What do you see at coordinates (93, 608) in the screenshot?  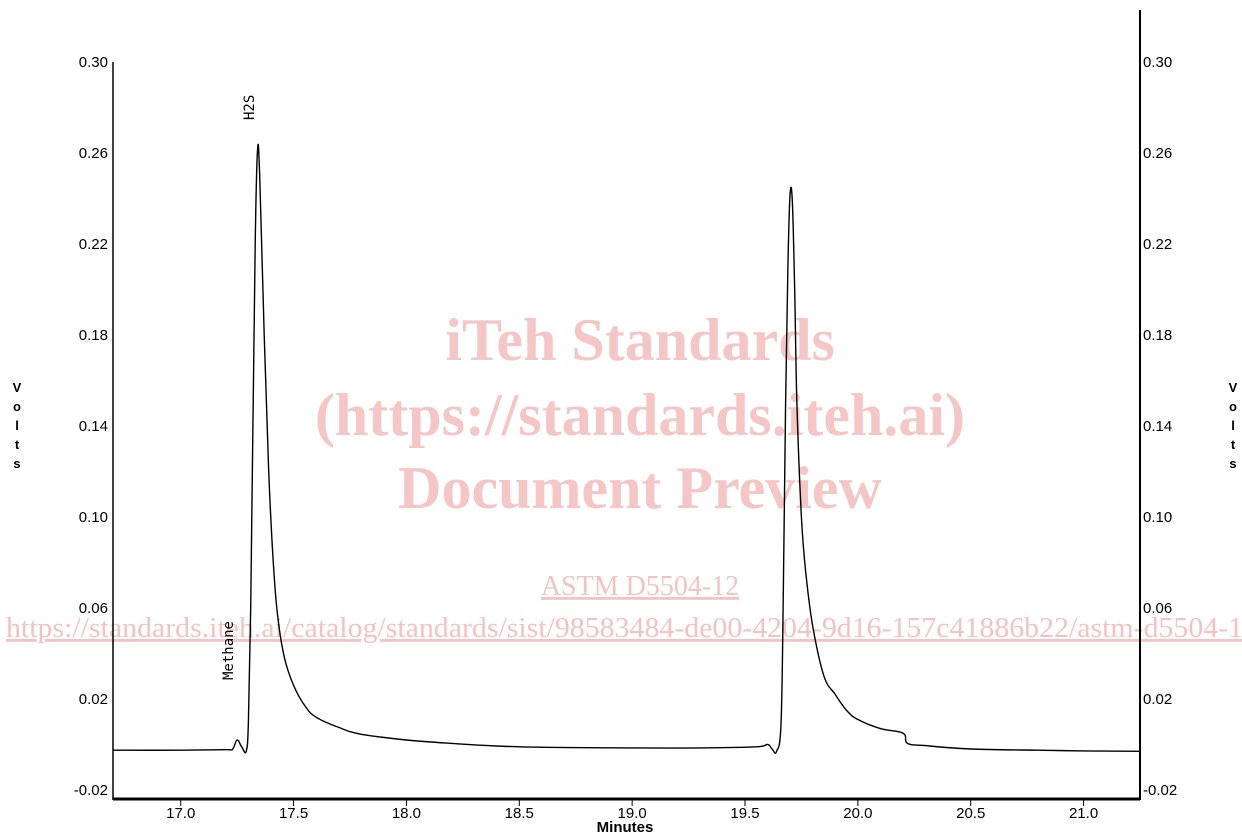 I see `y-tick-label-left: 0.06` at bounding box center [93, 608].